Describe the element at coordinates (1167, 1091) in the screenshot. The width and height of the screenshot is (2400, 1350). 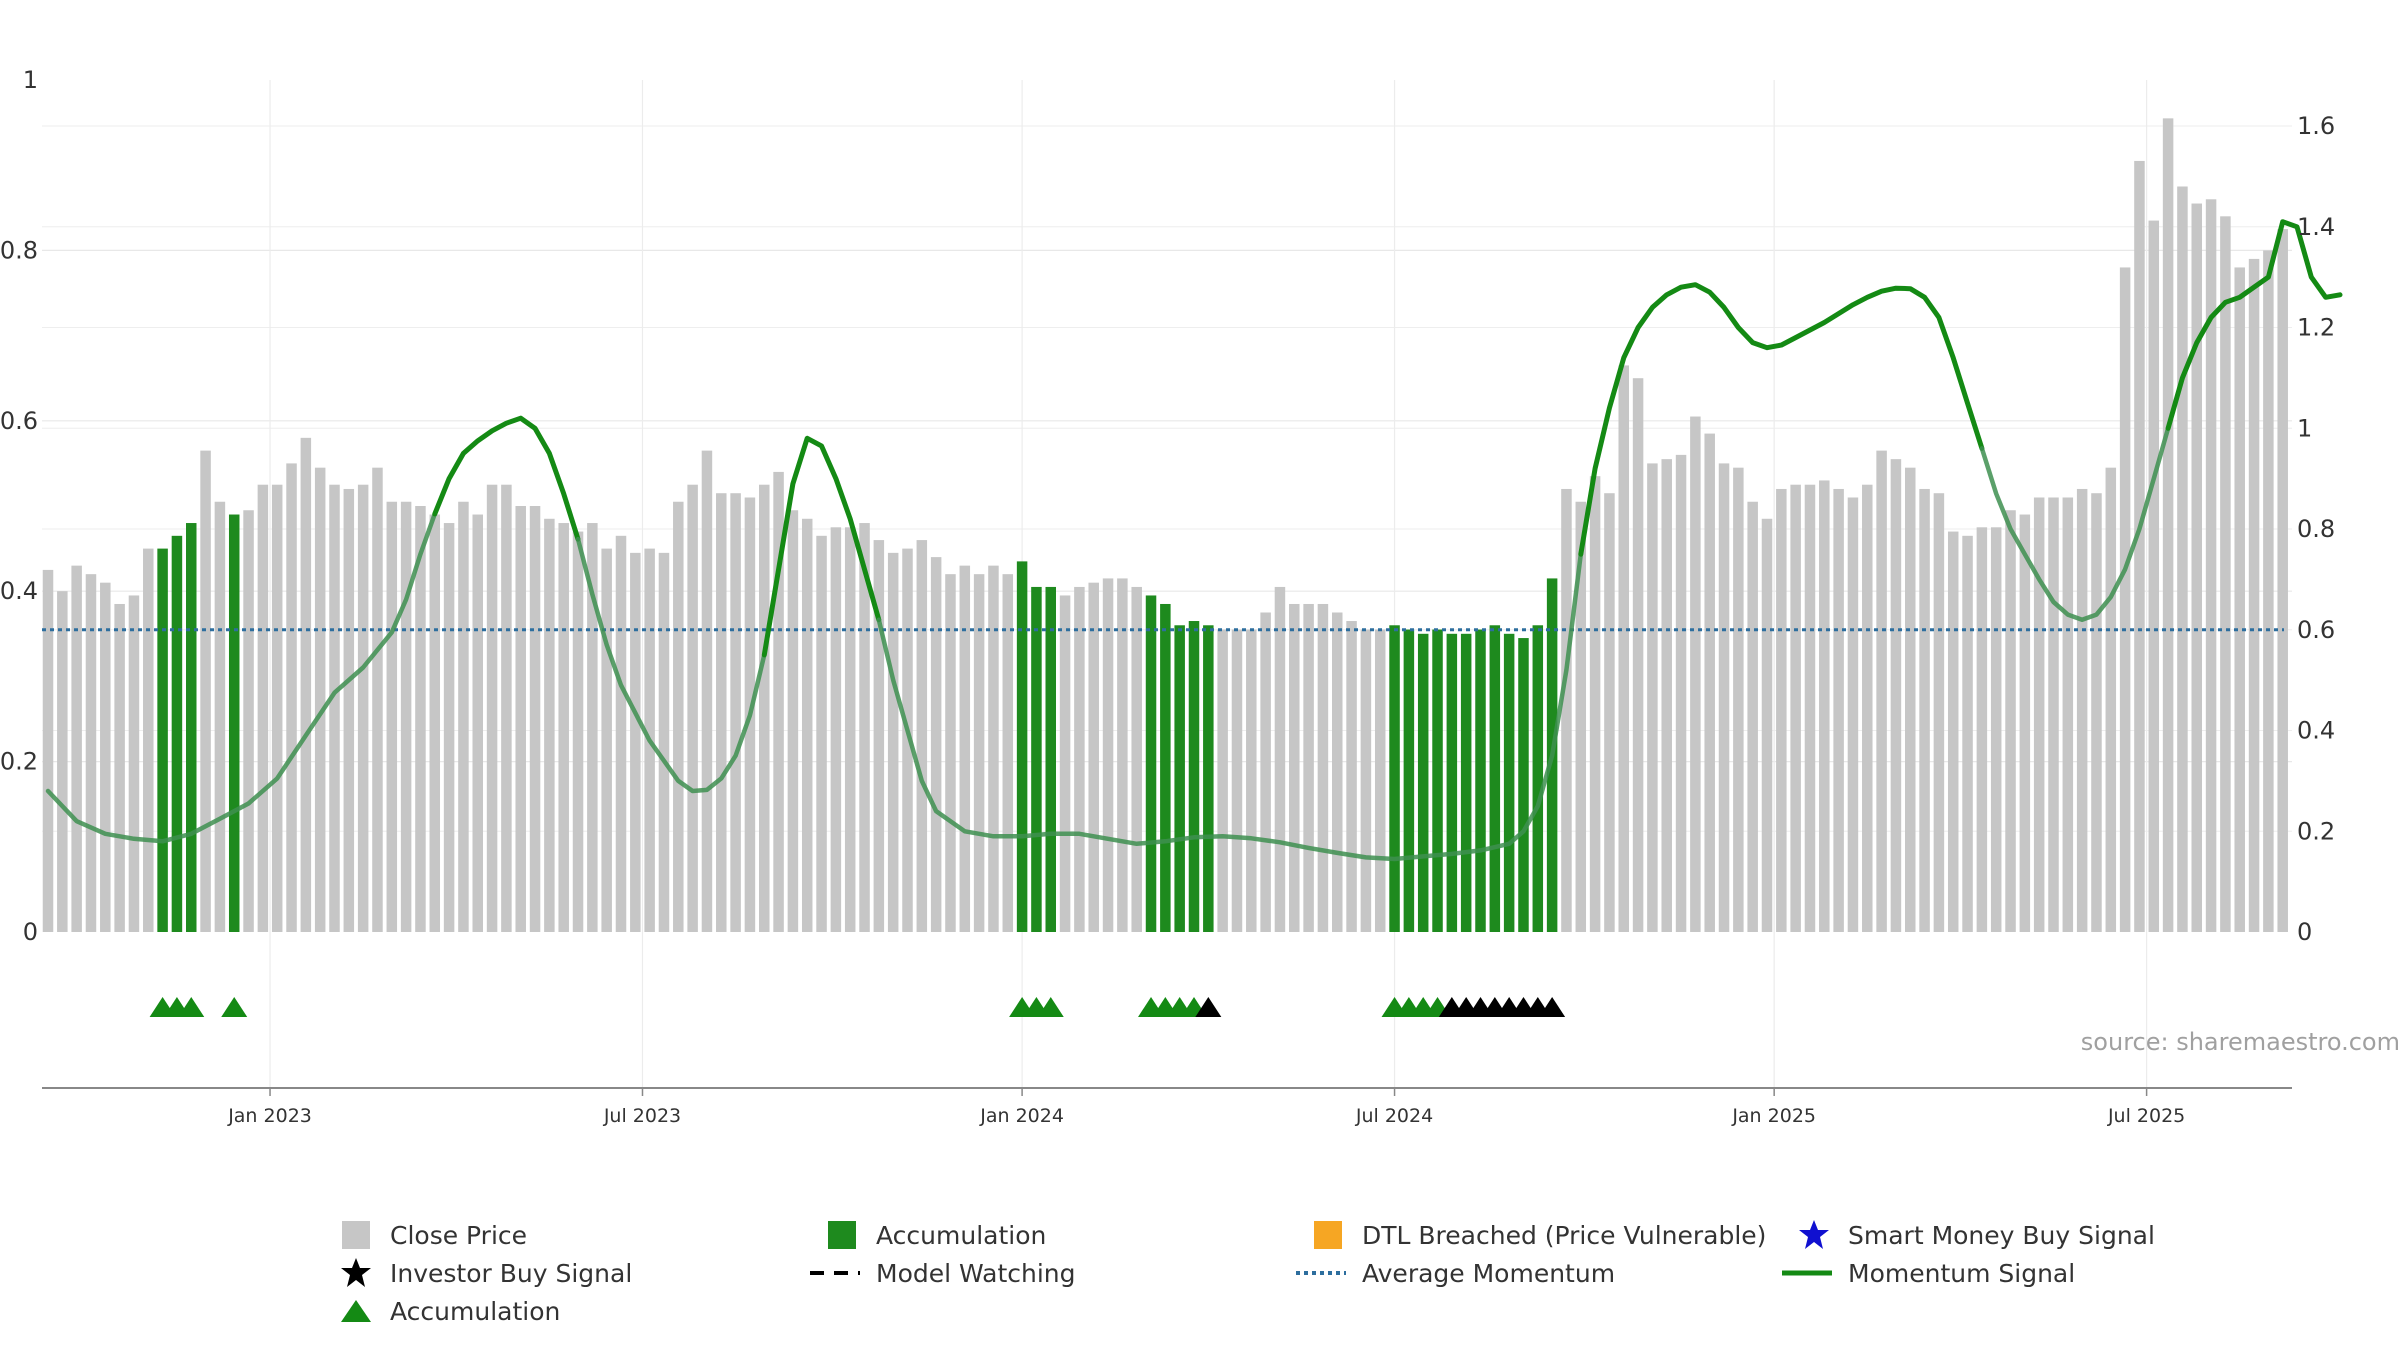
I see `axes` at that location.